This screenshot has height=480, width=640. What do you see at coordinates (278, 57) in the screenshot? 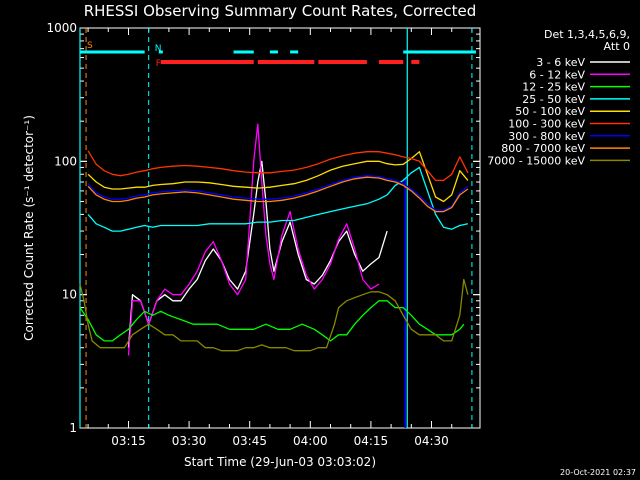
I see `flag-bars` at bounding box center [278, 57].